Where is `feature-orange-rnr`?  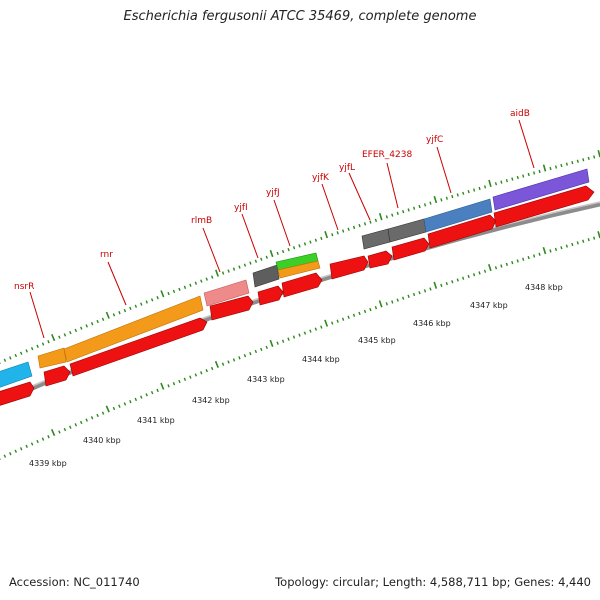
feature-orange-rnr is located at coordinates (133, 329).